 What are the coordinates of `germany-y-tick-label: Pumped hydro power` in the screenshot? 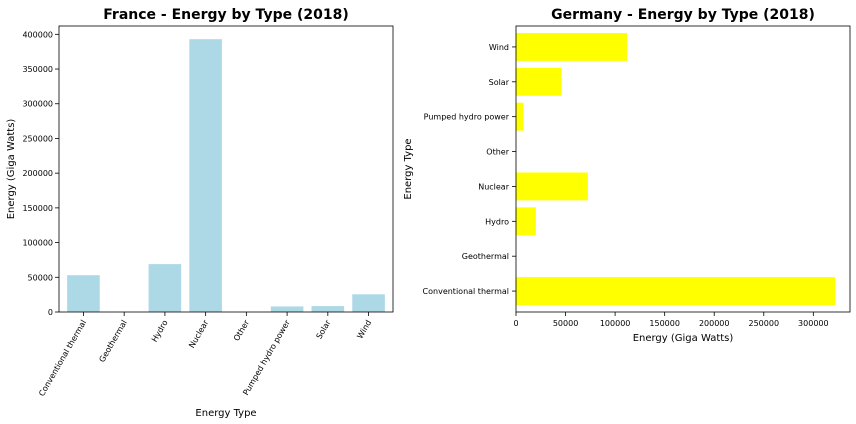 It's located at (467, 117).